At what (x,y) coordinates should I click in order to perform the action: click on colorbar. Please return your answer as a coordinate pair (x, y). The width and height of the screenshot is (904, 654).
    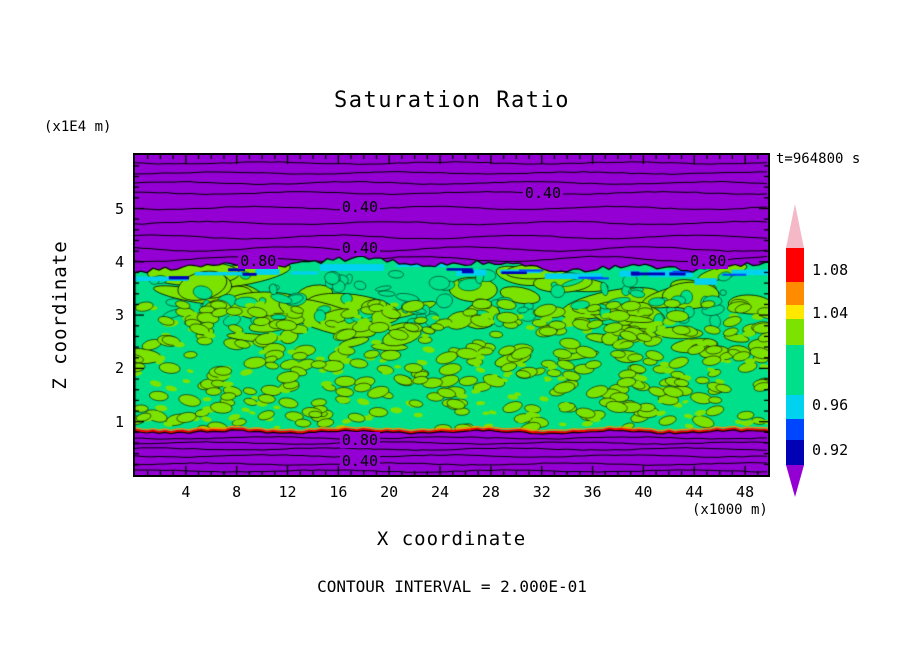
    Looking at the image, I should click on (795, 350).